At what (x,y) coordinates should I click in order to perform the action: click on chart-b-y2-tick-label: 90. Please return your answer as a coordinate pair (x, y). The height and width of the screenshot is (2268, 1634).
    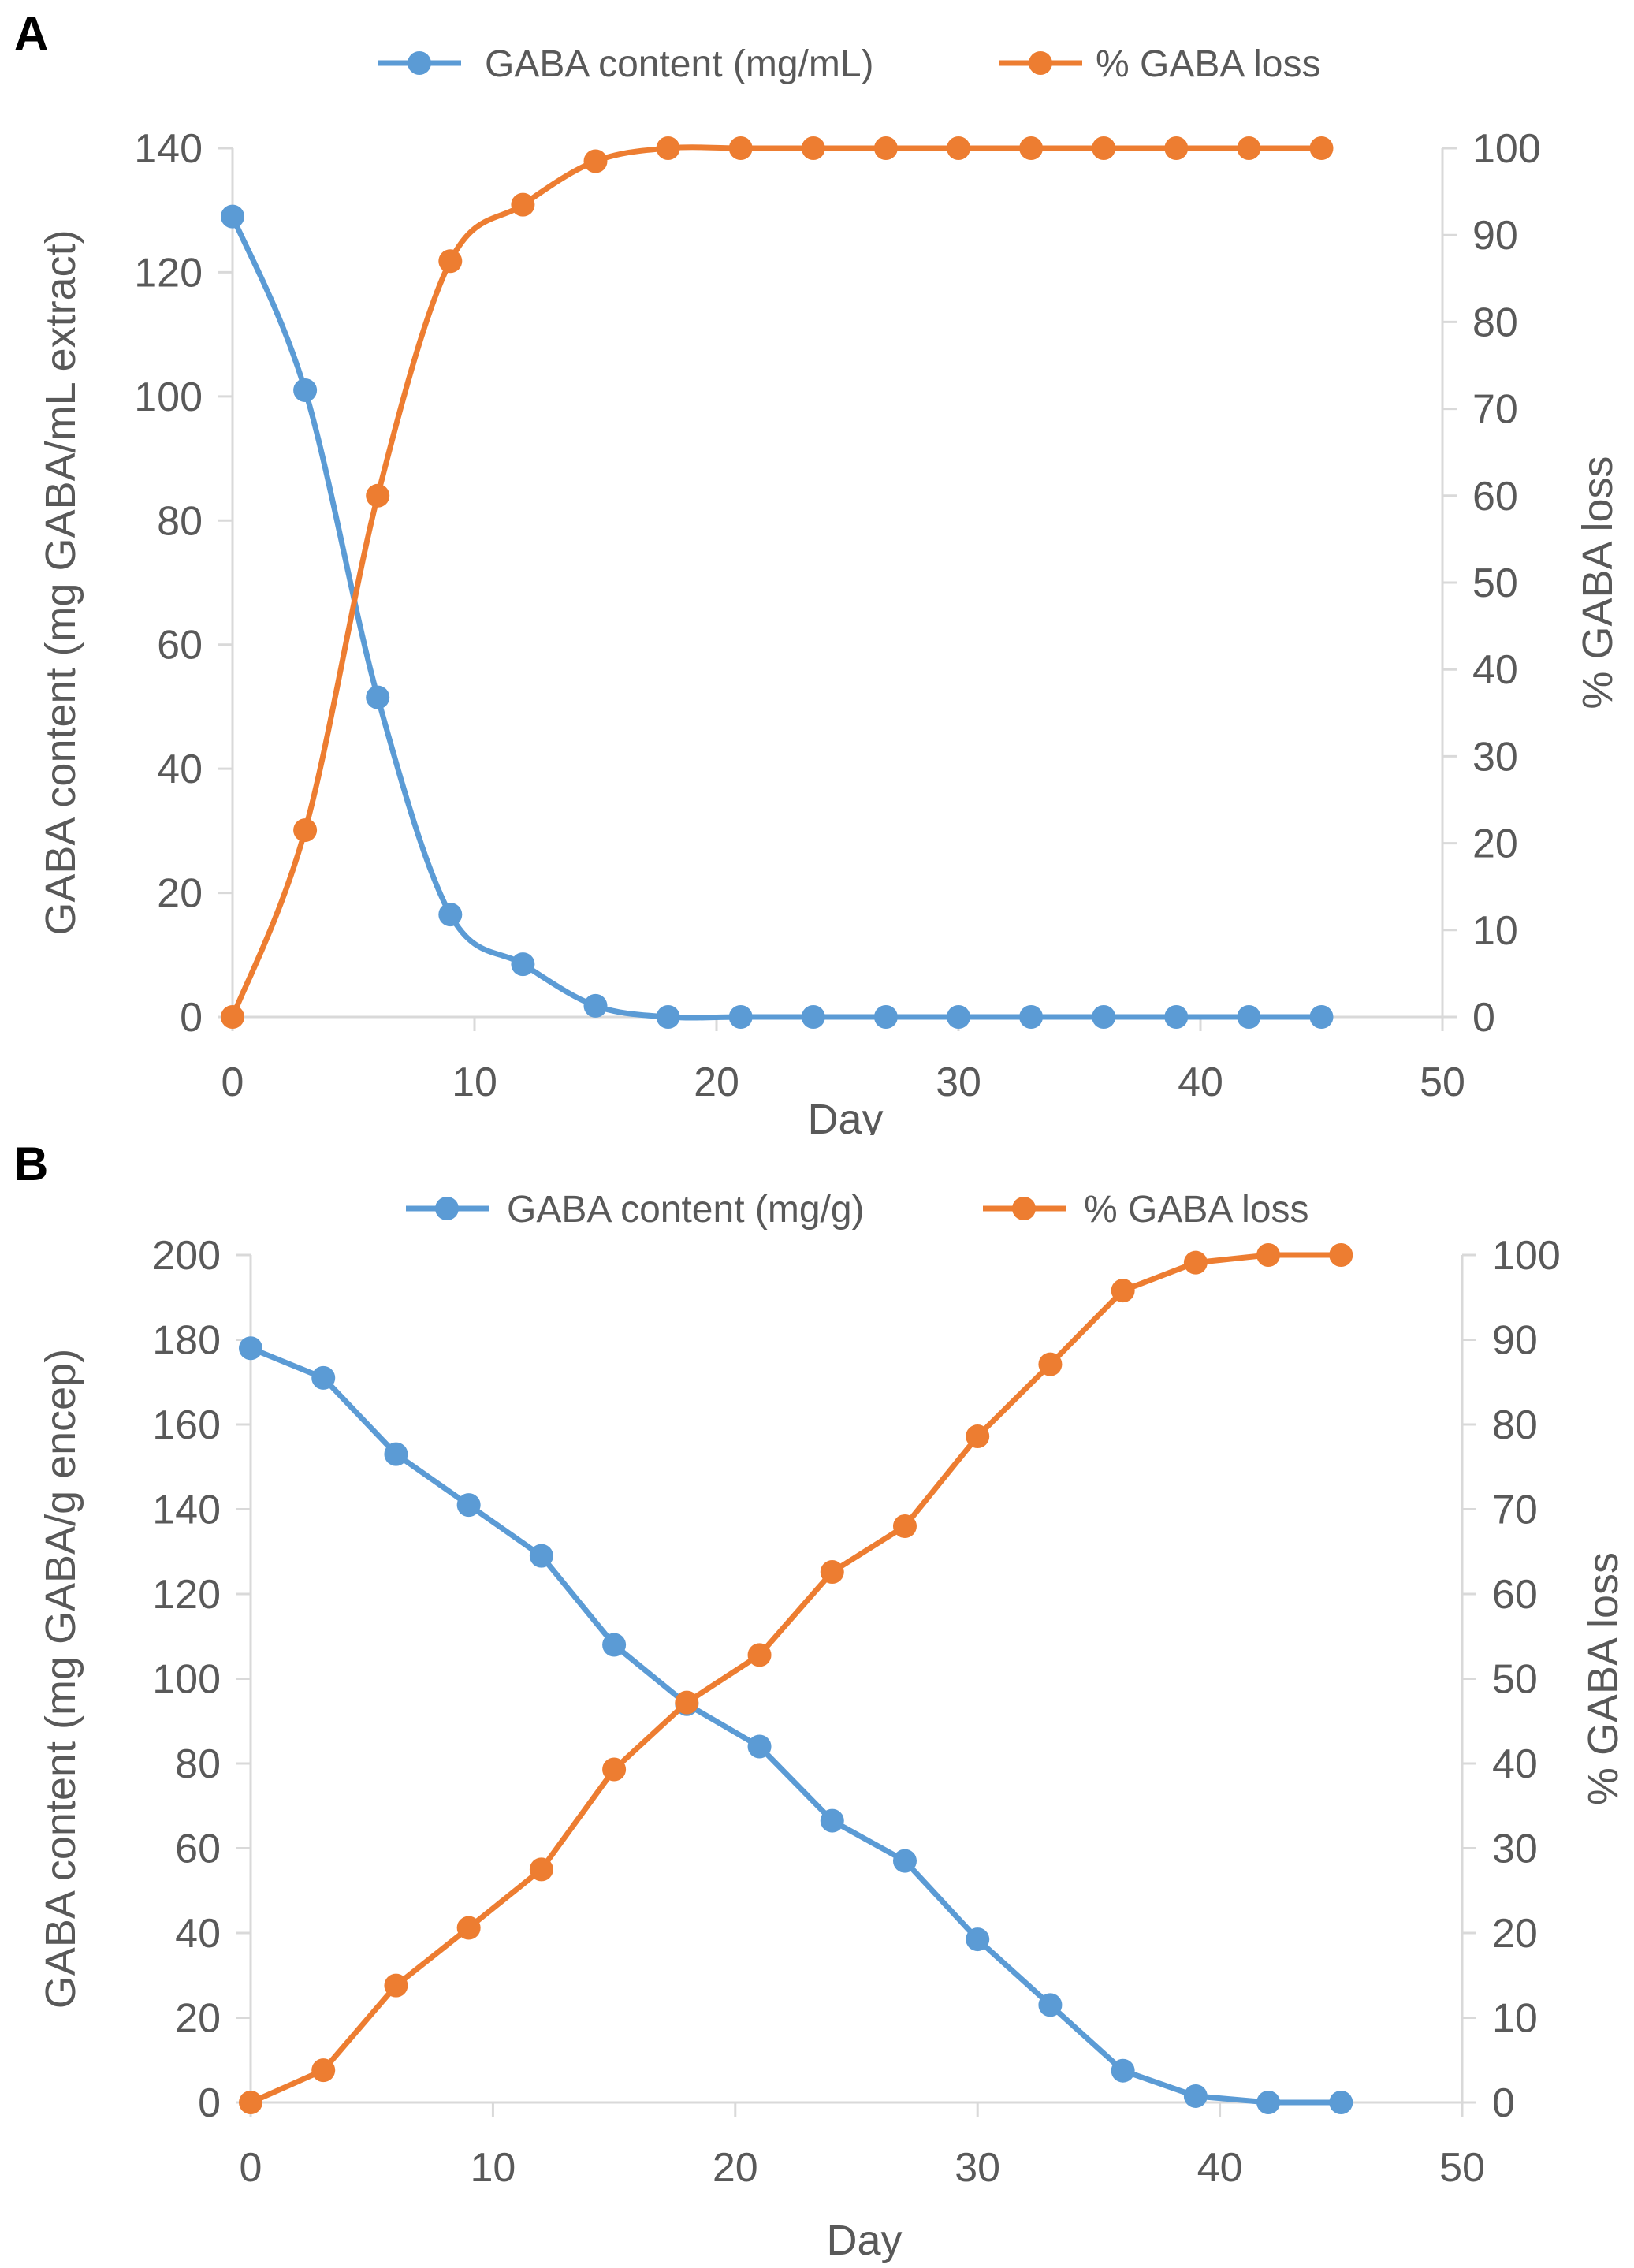
    Looking at the image, I should click on (1515, 1341).